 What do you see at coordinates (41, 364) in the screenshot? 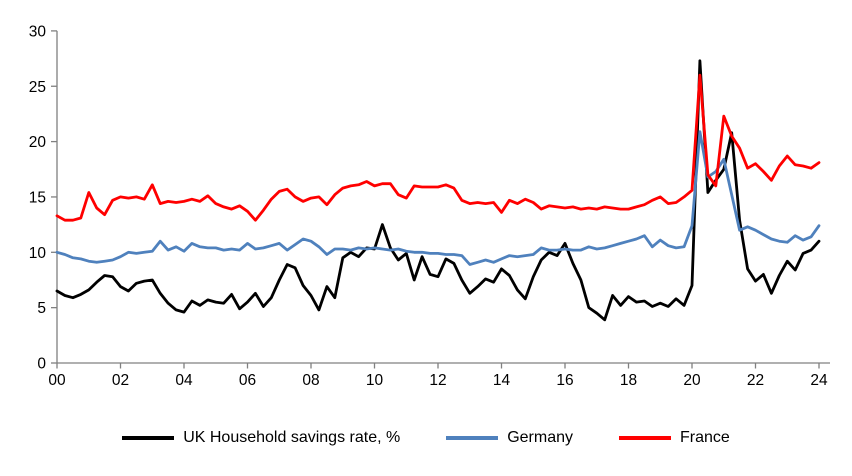
I see `y-tick-label: 0` at bounding box center [41, 364].